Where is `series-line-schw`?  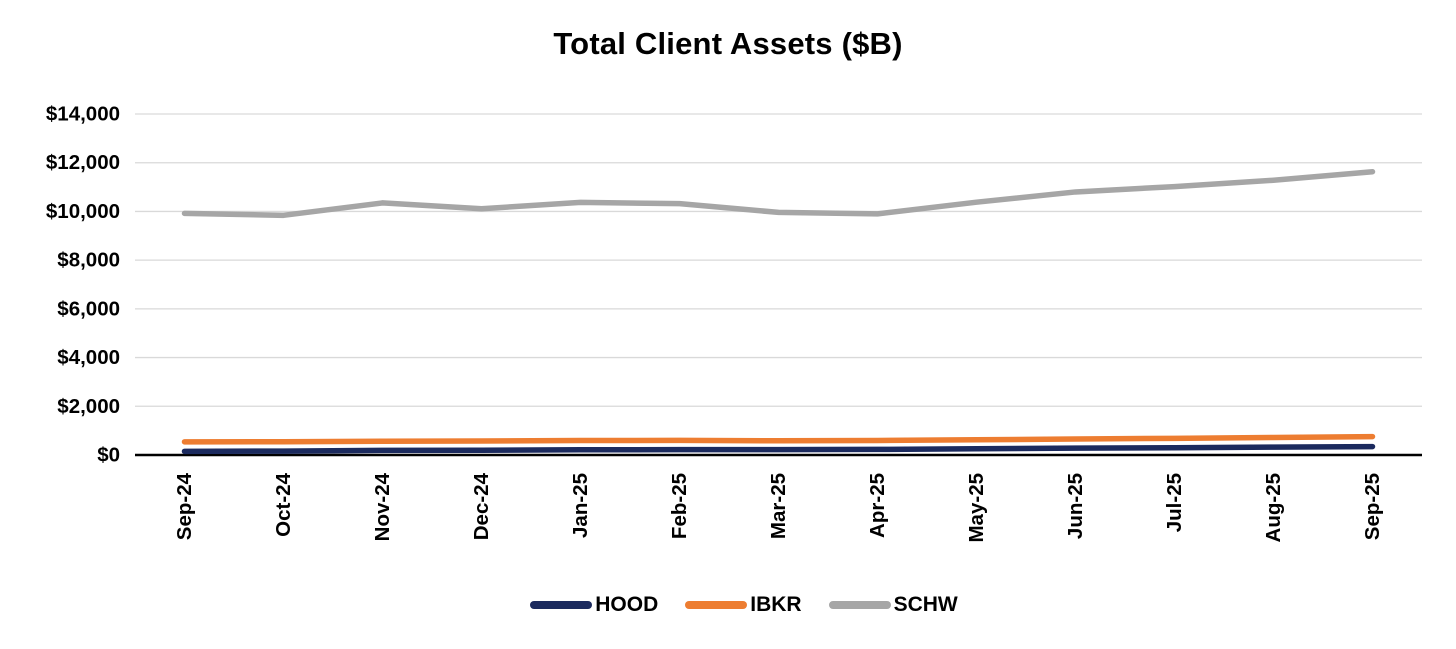
series-line-schw is located at coordinates (778, 193).